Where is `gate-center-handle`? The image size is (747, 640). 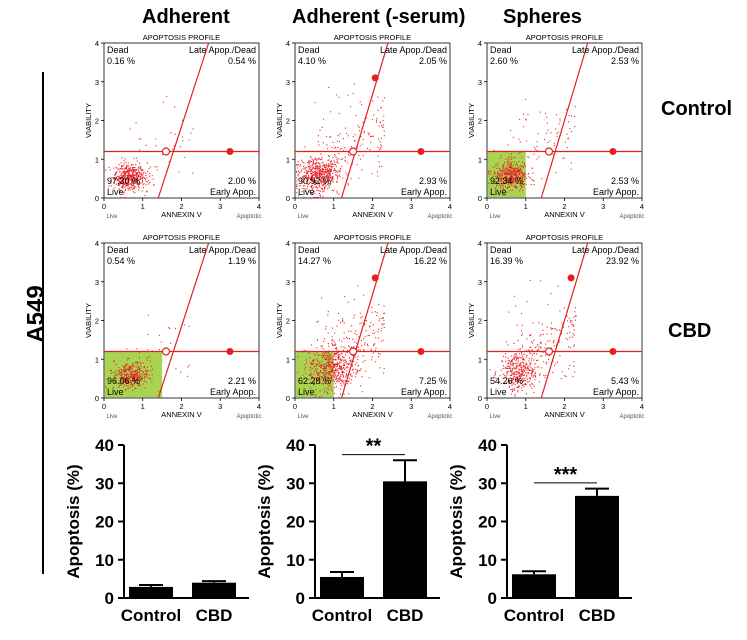 gate-center-handle is located at coordinates (353, 351).